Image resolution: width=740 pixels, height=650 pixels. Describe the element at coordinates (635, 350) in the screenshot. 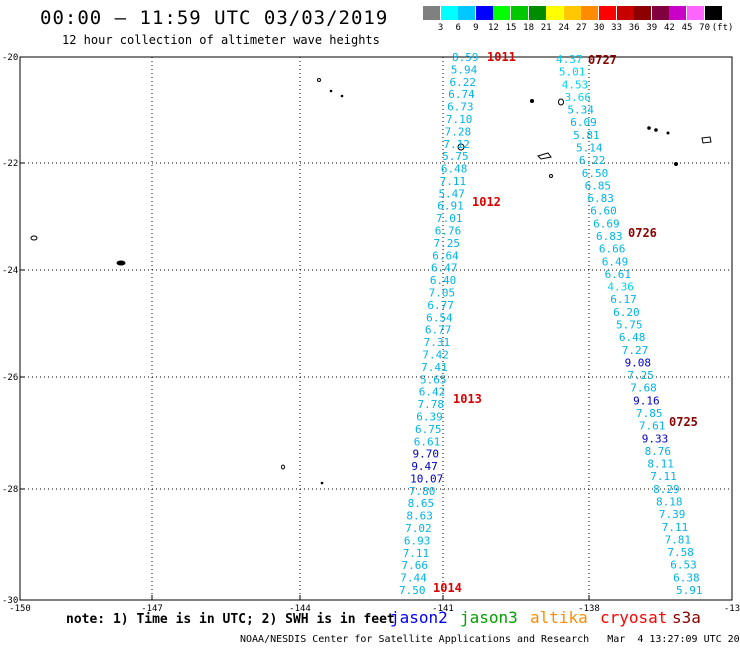

I see `wave-height-value: 7.27` at that location.